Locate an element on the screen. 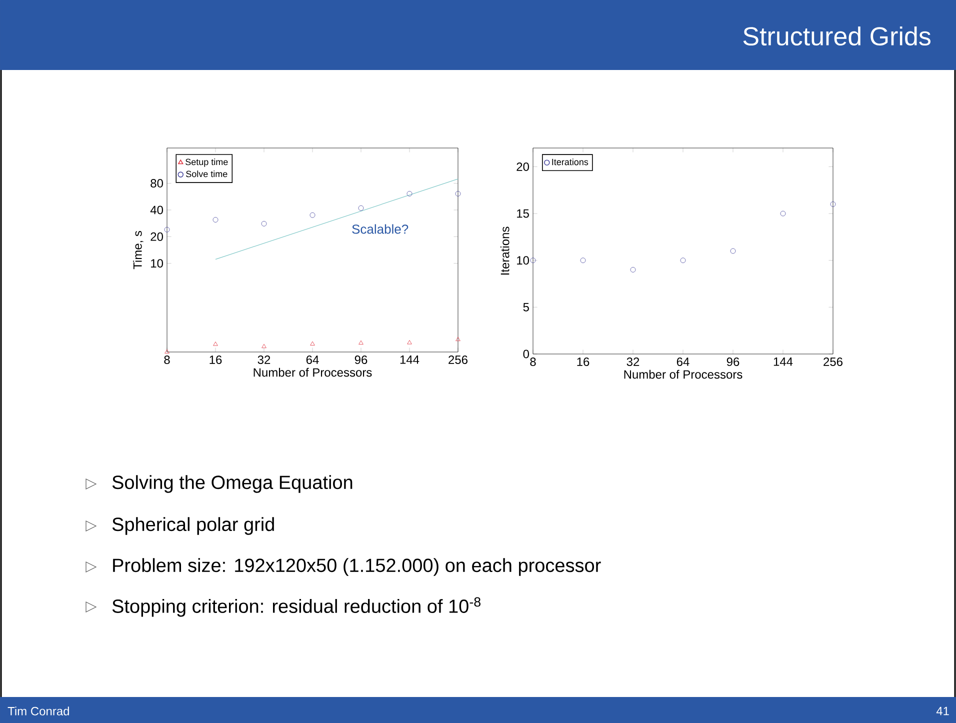  legend-label: Iterations is located at coordinates (570, 162).